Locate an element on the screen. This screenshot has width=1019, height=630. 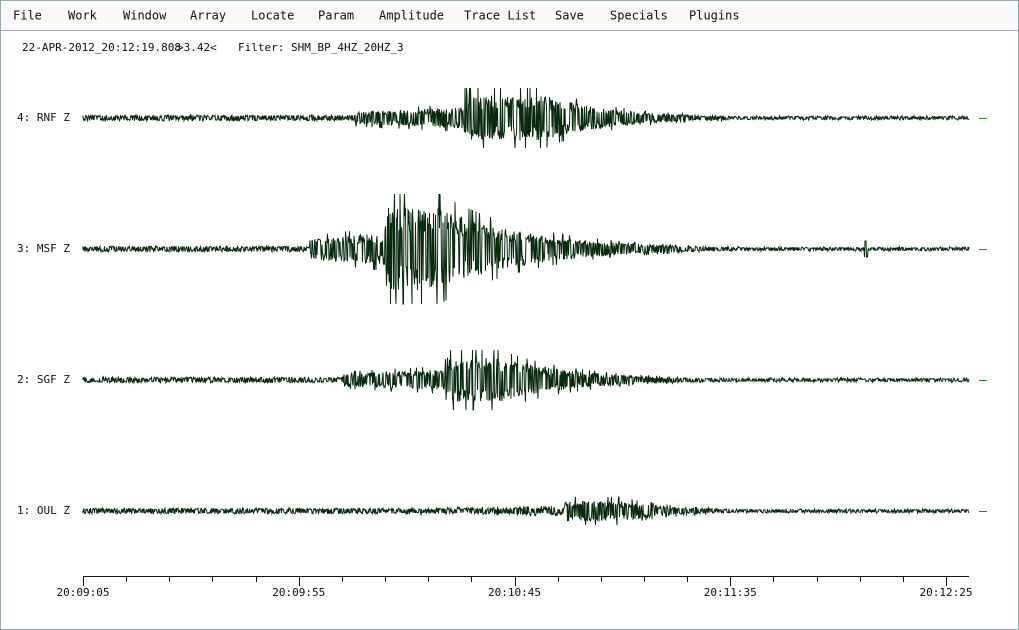
menu-item: Plugins is located at coordinates (714, 16).